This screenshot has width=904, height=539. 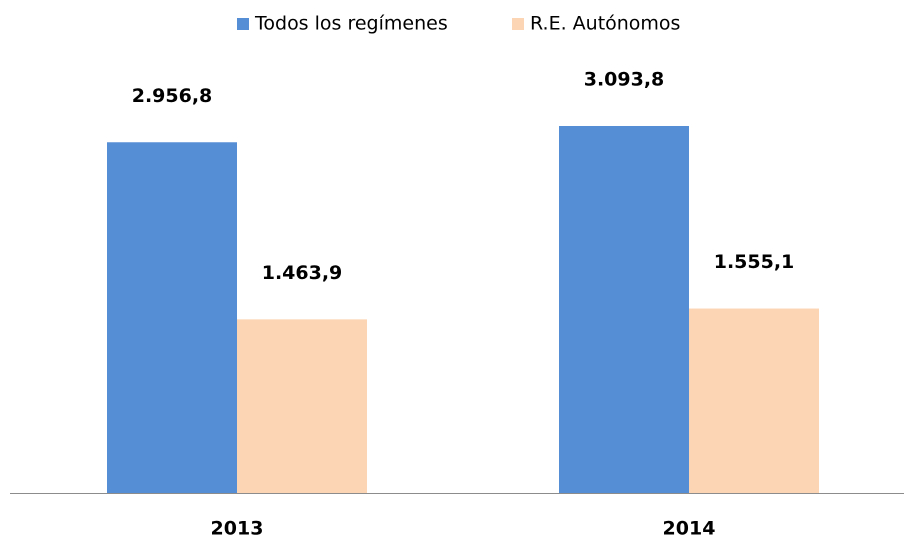 What do you see at coordinates (624, 80) in the screenshot?
I see `value-label: 3.093,8` at bounding box center [624, 80].